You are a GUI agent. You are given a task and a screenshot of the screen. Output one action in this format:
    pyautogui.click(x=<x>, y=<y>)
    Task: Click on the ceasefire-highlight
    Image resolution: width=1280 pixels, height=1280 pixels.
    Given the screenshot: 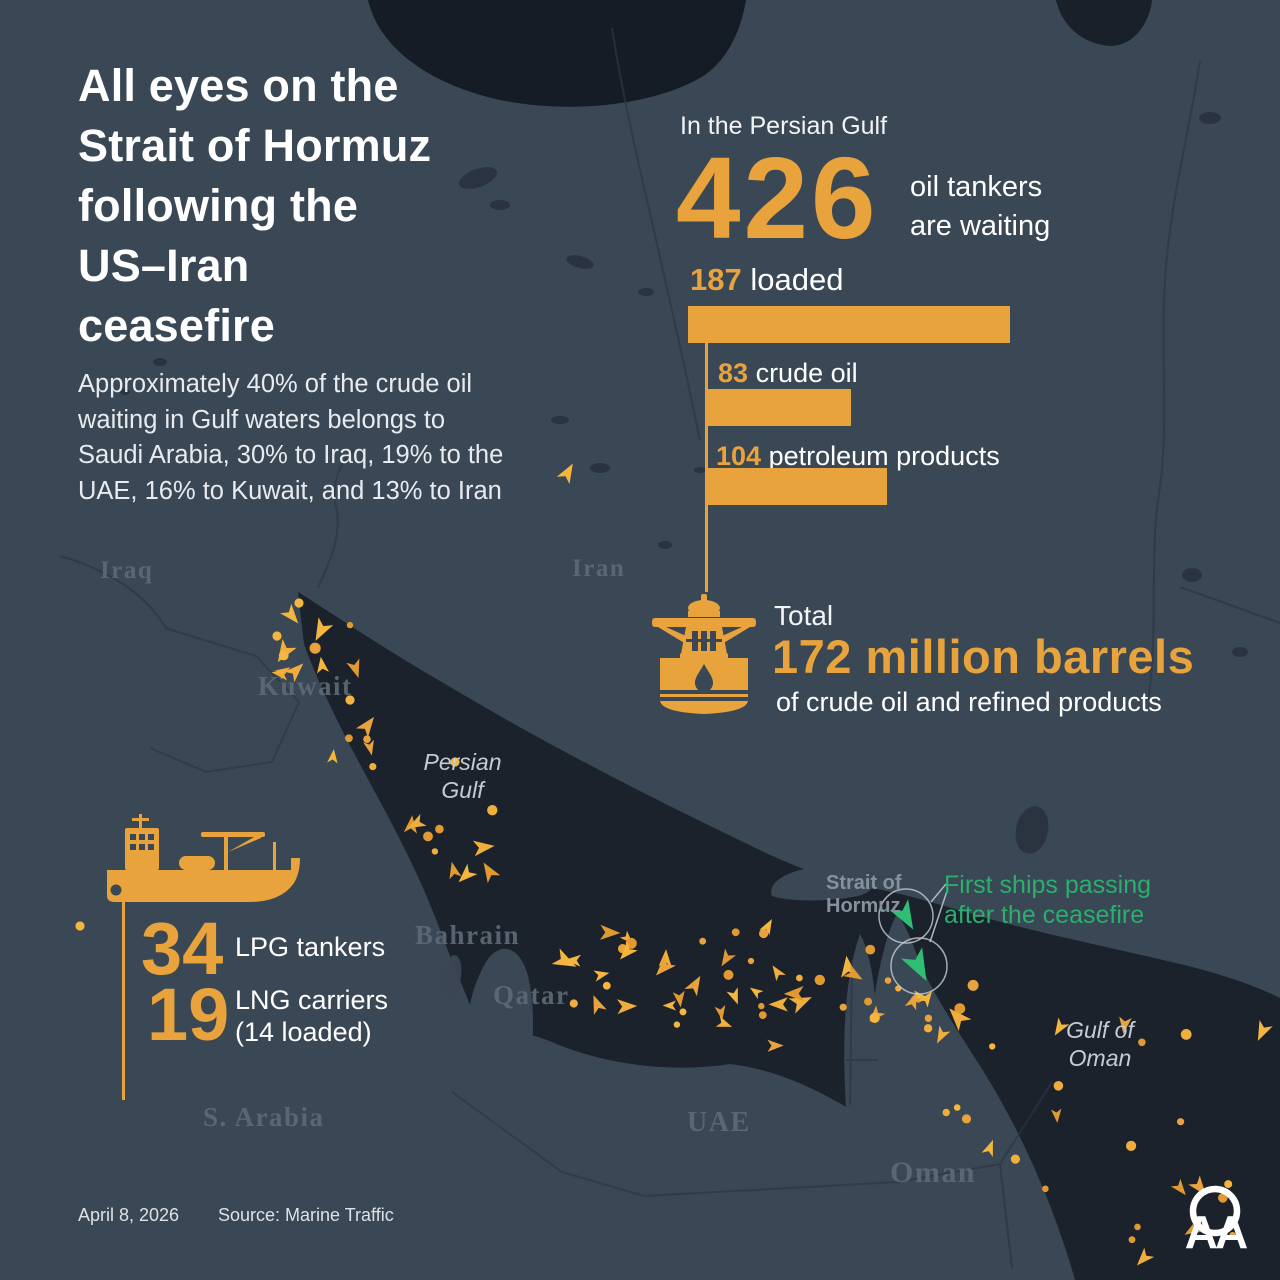 What is the action you would take?
    pyautogui.click(x=913, y=939)
    